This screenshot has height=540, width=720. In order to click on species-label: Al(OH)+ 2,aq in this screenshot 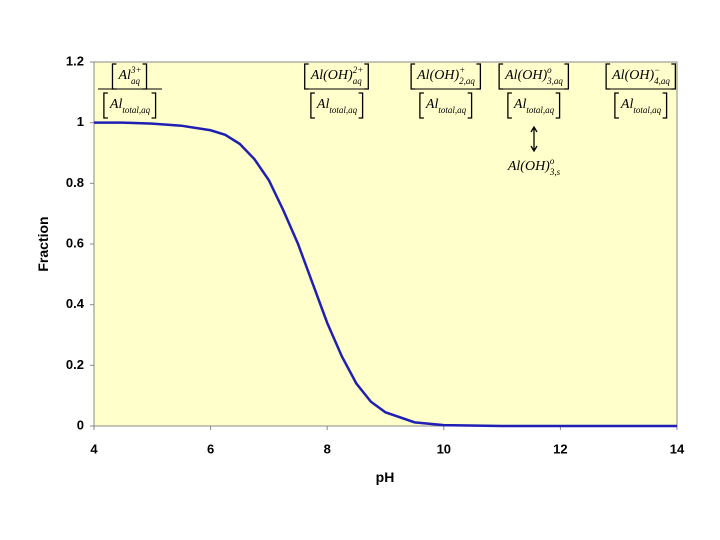, I will do `click(445, 75)`.